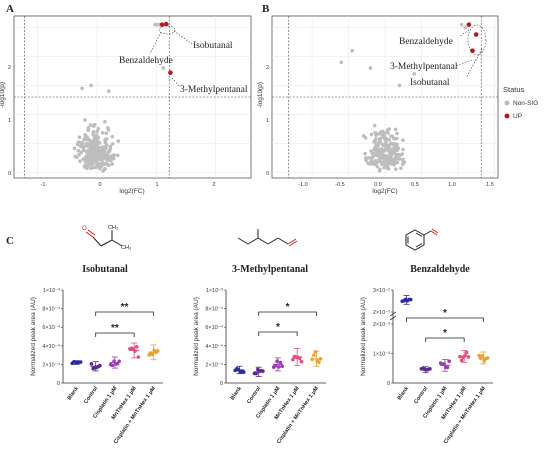  What do you see at coordinates (99, 185) in the screenshot?
I see `xtick-a-2: 0` at bounding box center [99, 185].